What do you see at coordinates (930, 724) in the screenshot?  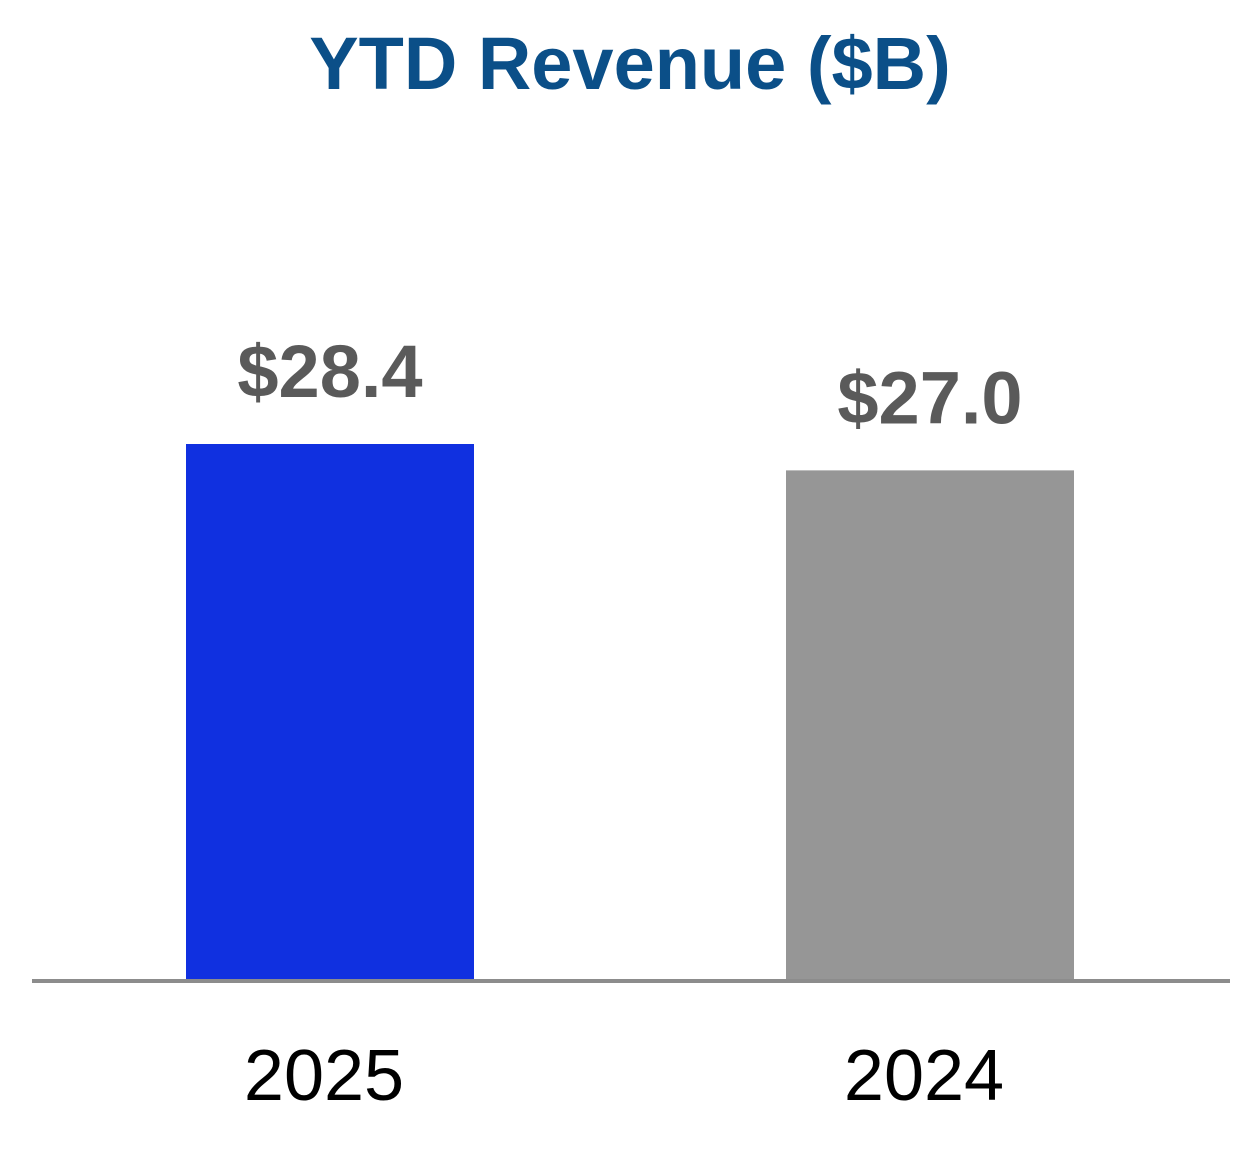 I see `bar-2024` at bounding box center [930, 724].